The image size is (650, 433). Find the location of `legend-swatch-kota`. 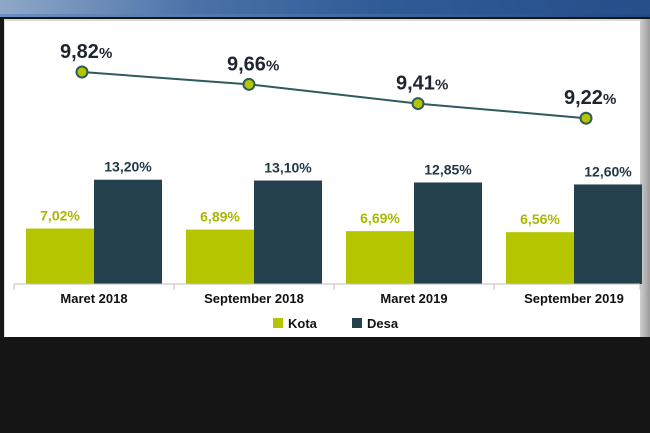

legend-swatch-kota is located at coordinates (278, 323).